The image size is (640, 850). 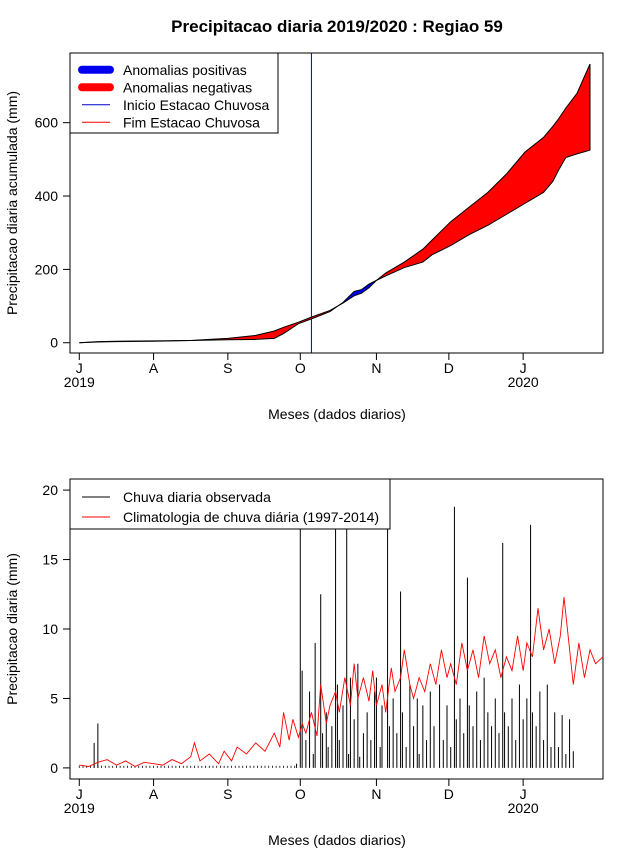 I want to click on bottom-y-tick-label: 15, so click(x=50, y=560).